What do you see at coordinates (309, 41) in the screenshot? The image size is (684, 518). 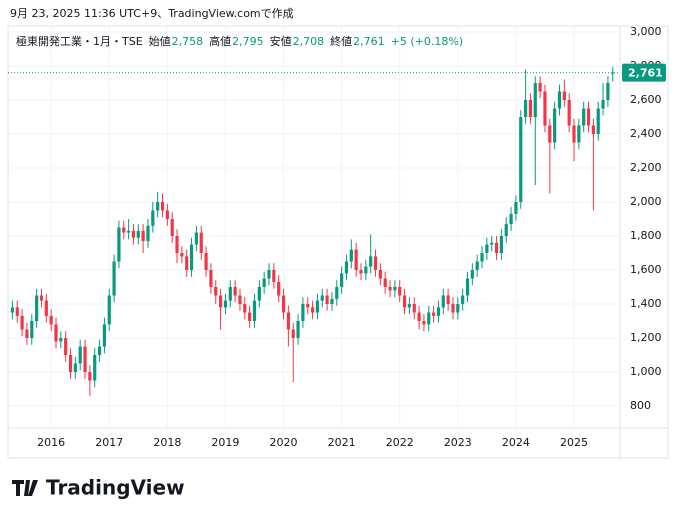 I see `legend-value: 2,708` at bounding box center [309, 41].